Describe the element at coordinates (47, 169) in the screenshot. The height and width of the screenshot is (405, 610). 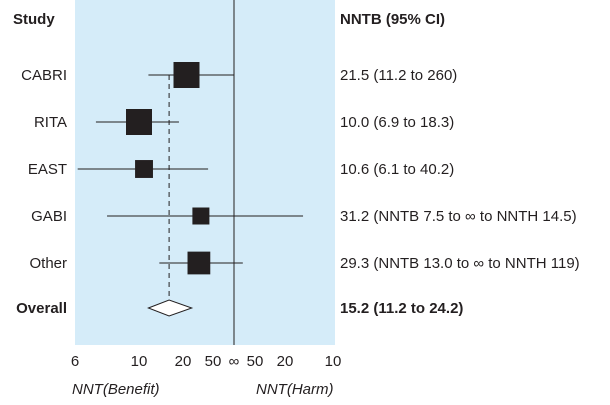
I see `study-name: EAST` at that location.